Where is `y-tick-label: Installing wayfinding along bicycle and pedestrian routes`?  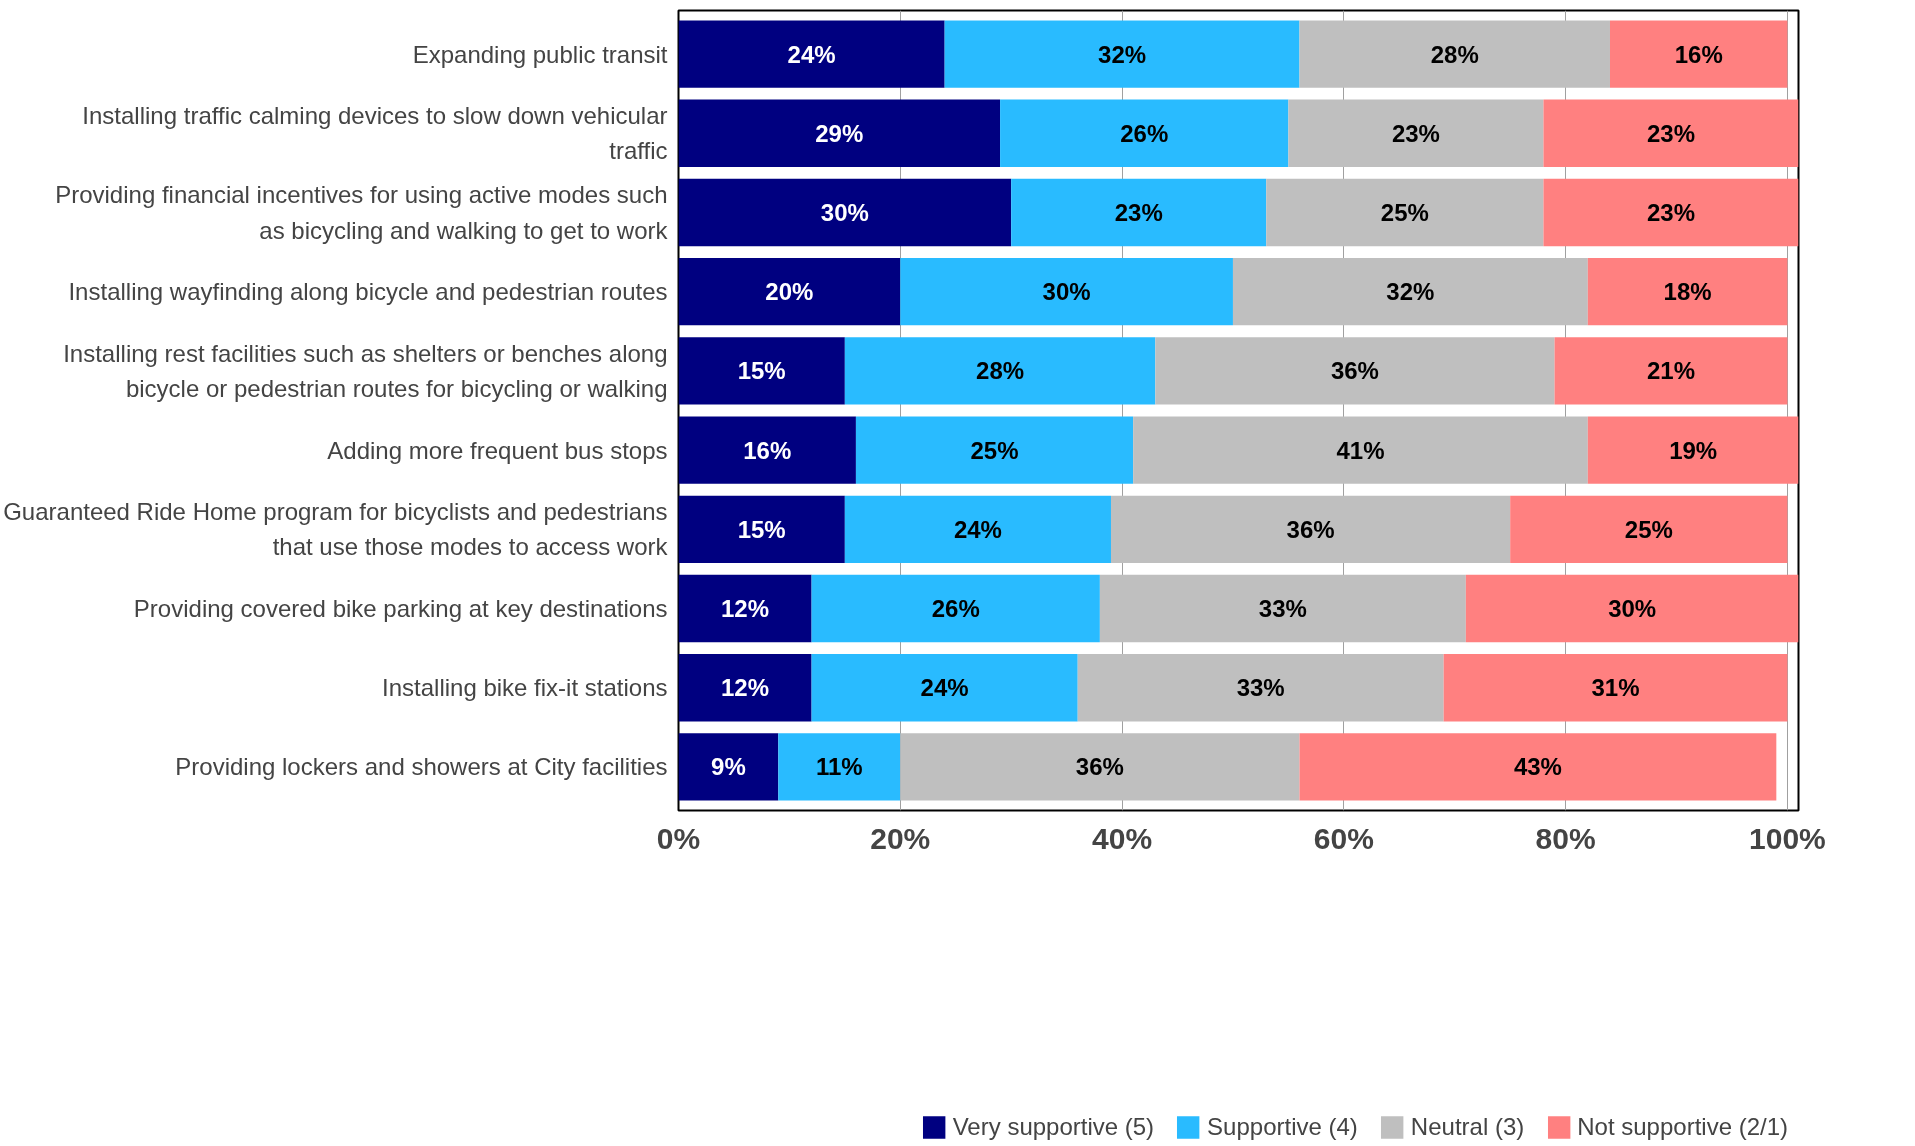 y-tick-label: Installing wayfinding along bicycle and pedestrian routes is located at coordinates (368, 292).